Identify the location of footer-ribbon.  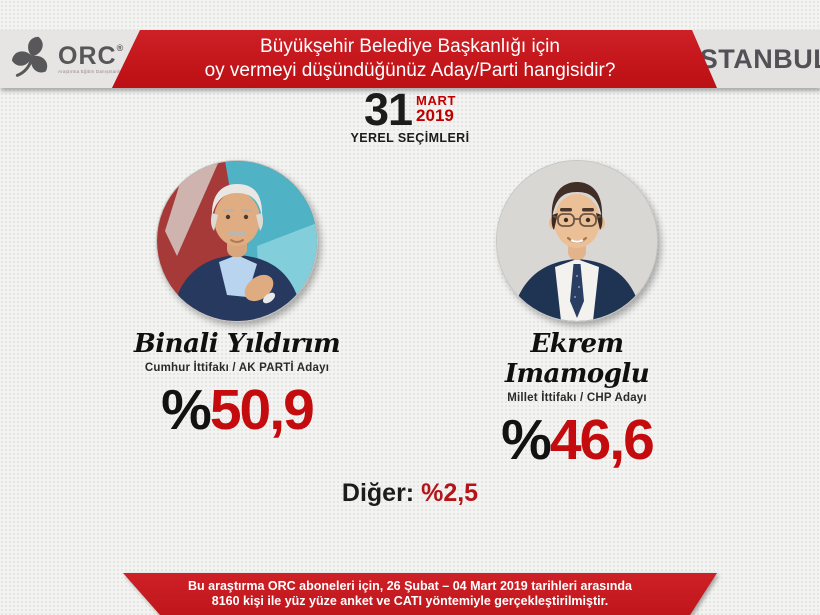
(420, 594).